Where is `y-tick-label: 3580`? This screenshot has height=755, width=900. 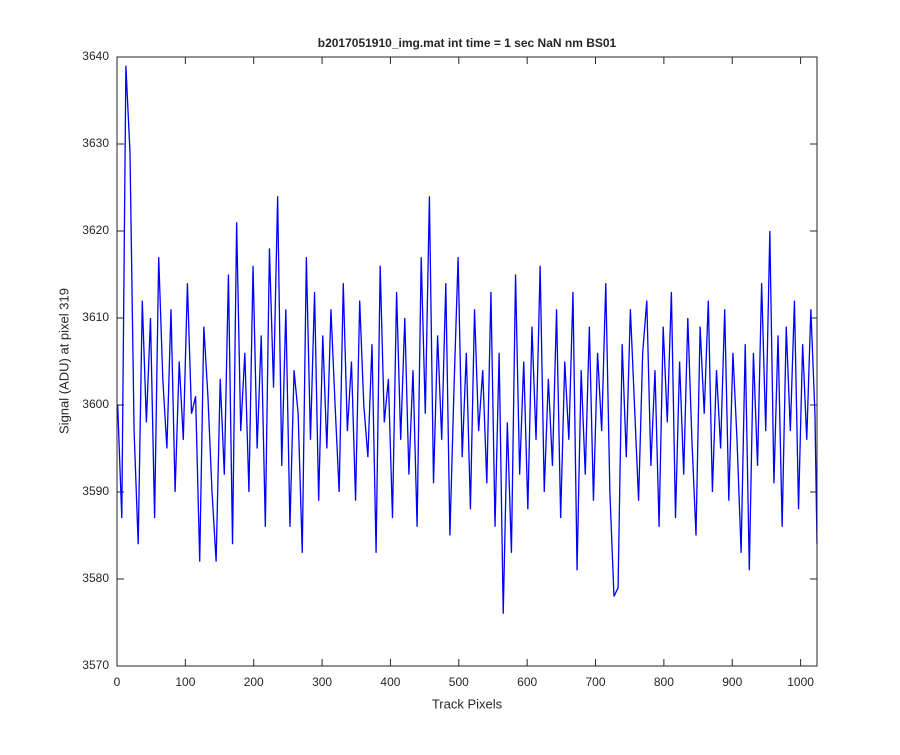 y-tick-label: 3580 is located at coordinates (95, 578).